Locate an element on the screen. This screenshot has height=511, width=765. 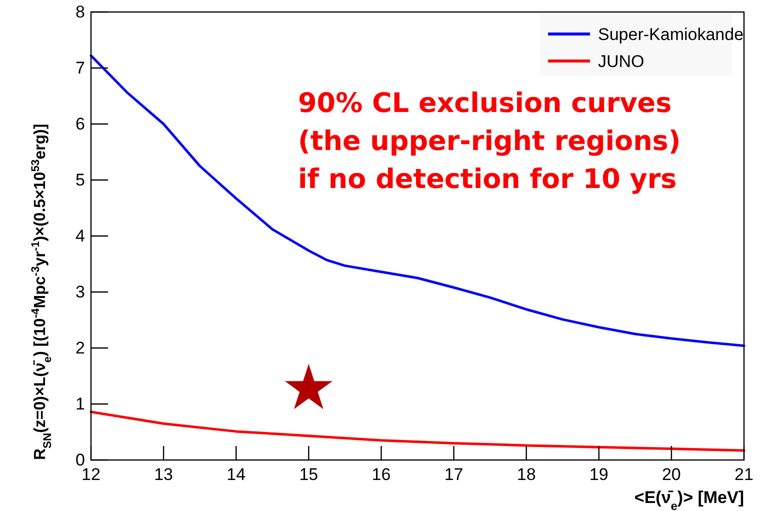
x-tick-label: 15 is located at coordinates (308, 474).